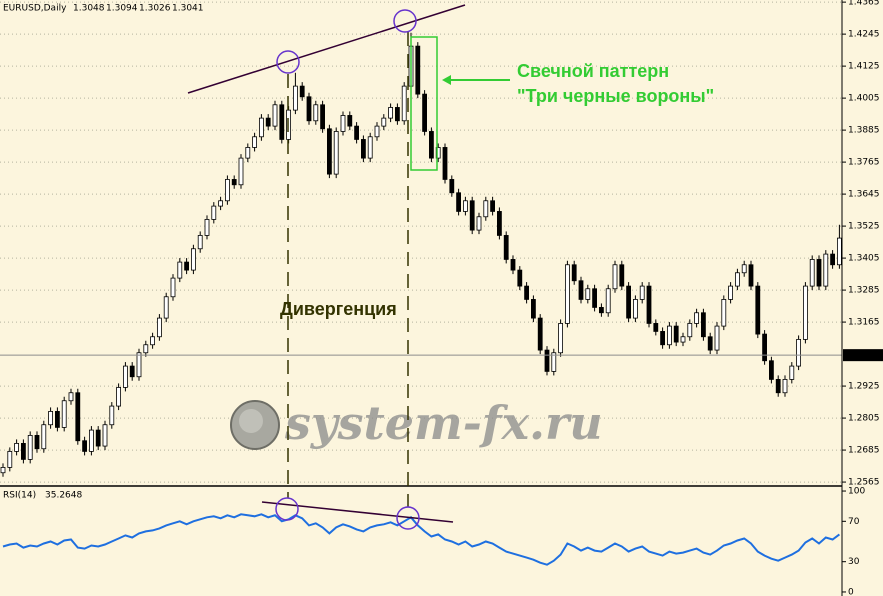 The image size is (883, 596). I want to click on y-tick-label: 1.3285, so click(864, 291).